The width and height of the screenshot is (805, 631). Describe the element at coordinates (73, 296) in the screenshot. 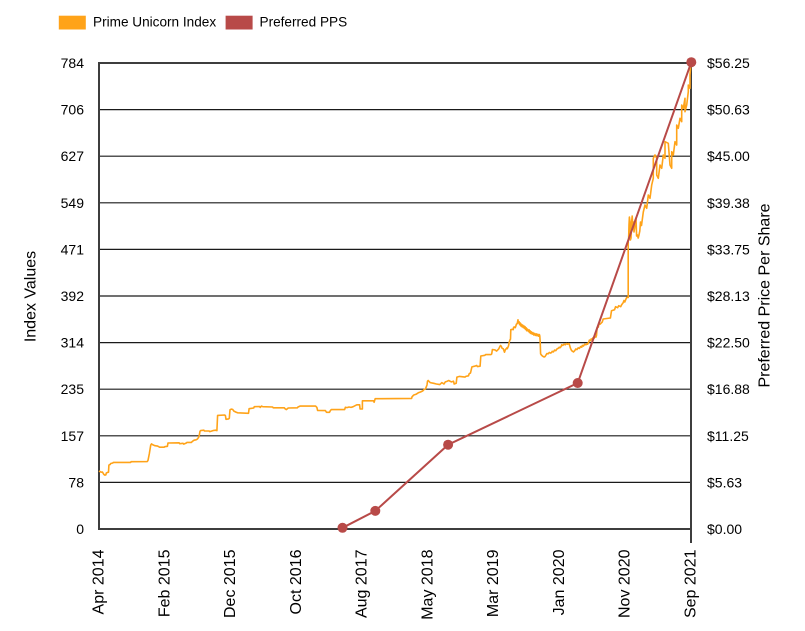

I see `svg-text: 392` at that location.